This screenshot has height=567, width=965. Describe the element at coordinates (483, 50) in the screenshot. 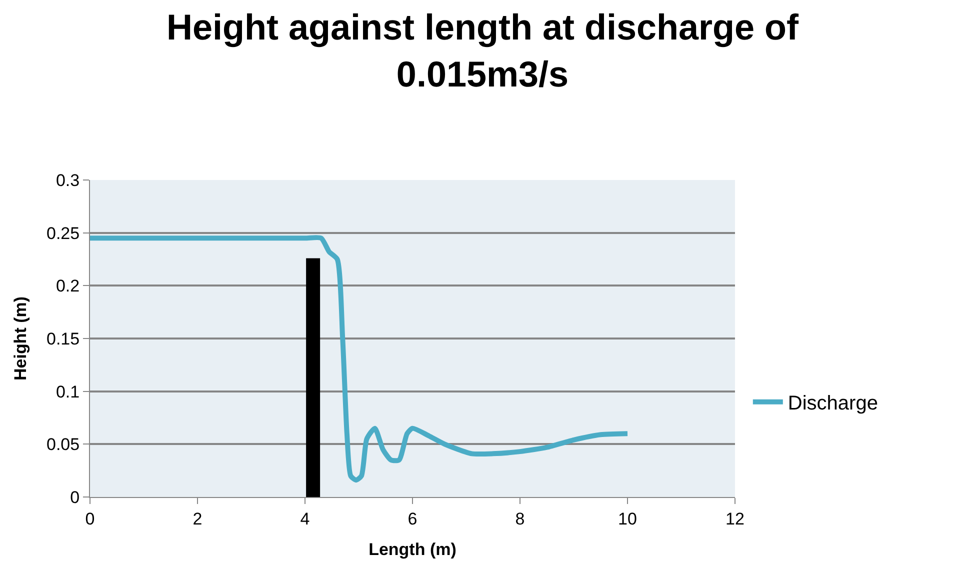

I see `chart-title: Height against length at discharge of 0.015m3/s` at that location.